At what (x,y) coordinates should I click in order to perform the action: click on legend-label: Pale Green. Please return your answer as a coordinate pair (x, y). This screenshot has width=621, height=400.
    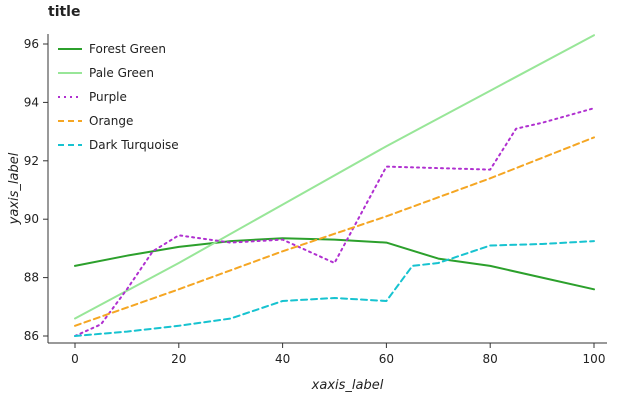
    Looking at the image, I should click on (121, 73).